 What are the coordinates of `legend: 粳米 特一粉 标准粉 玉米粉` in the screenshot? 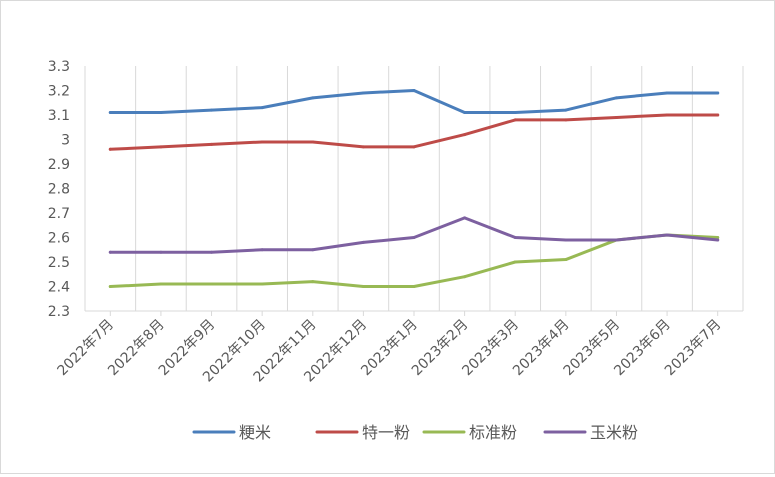 It's located at (415, 432).